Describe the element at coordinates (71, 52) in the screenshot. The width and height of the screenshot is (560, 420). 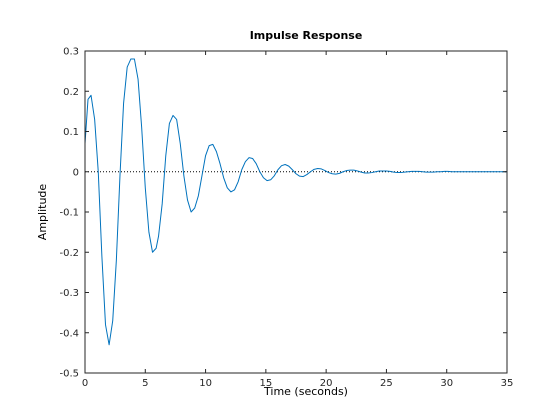
I see `y-tick-label: 0.3` at that location.